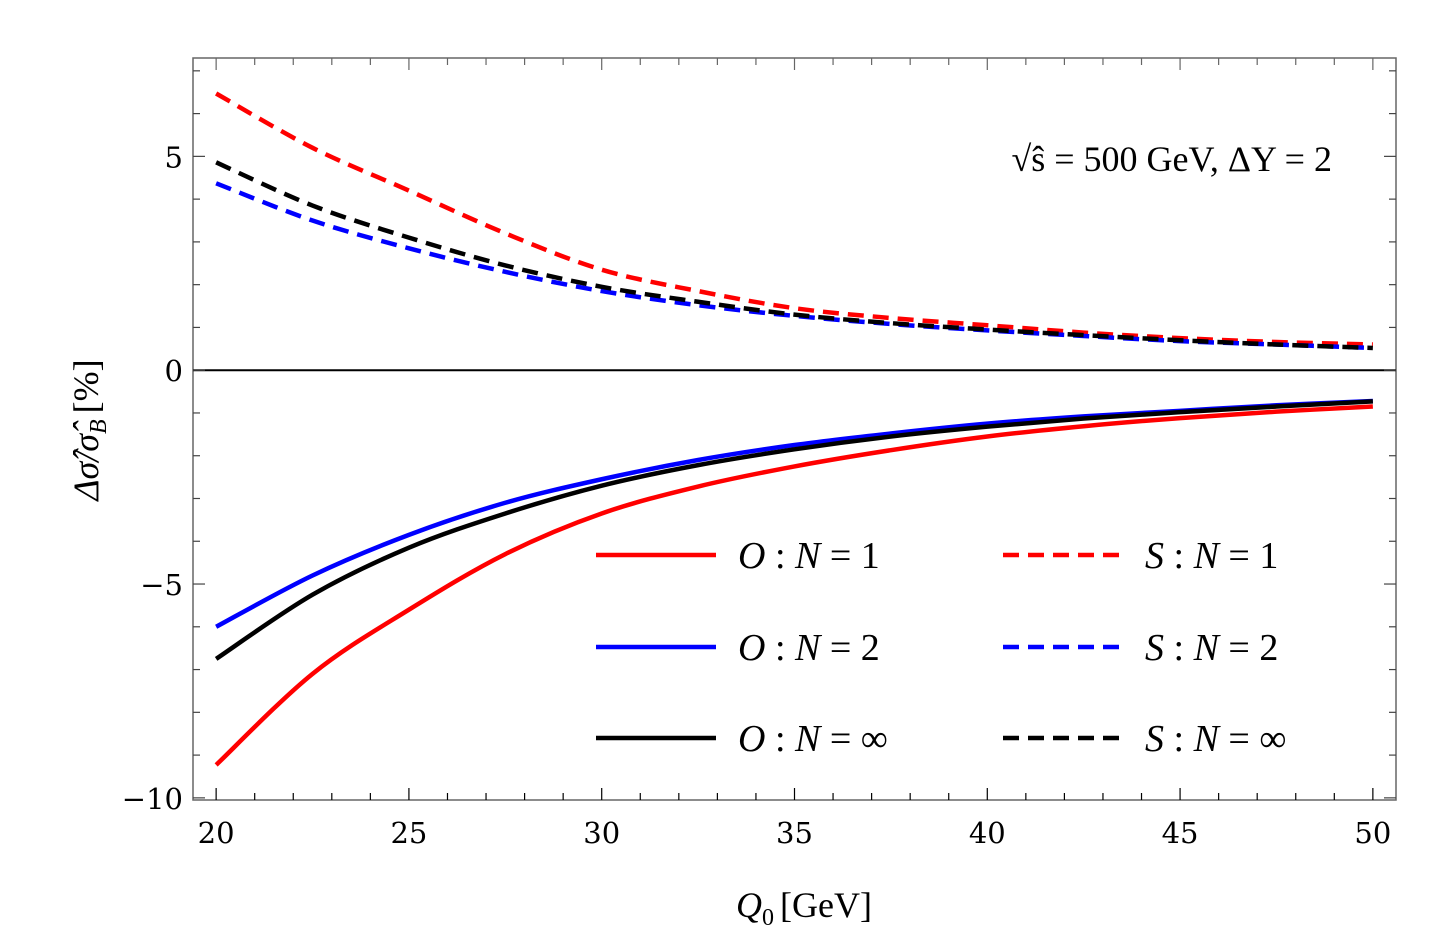  Describe the element at coordinates (768, 918) in the screenshot. I see `x-axis-title-sub: 0` at that location.